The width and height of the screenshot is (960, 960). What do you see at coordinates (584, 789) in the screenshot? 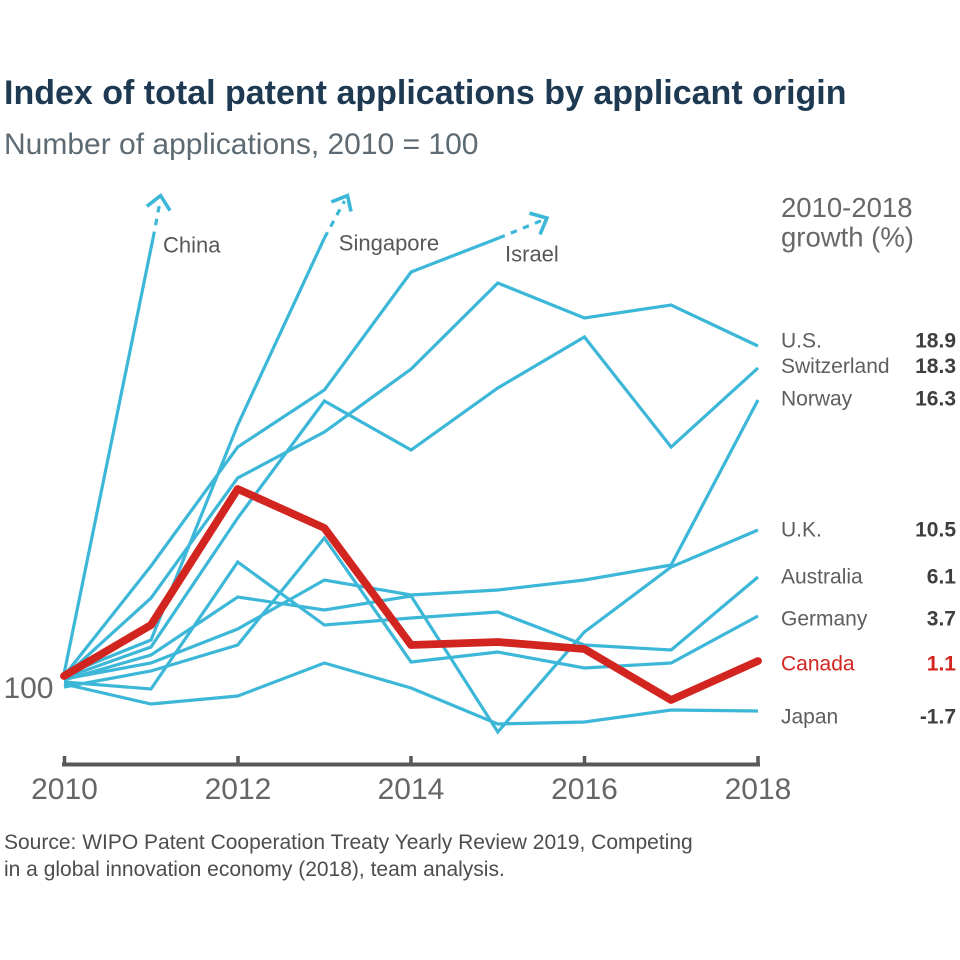
I see `svg-text: 2016` at bounding box center [584, 789].